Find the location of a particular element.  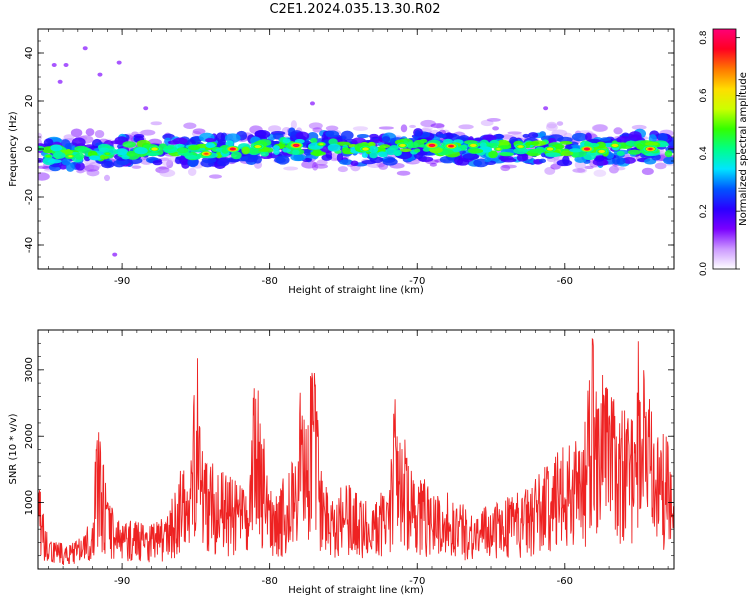

spectrogram-ylabel: Frequency (Hz) is located at coordinates (13, 149).